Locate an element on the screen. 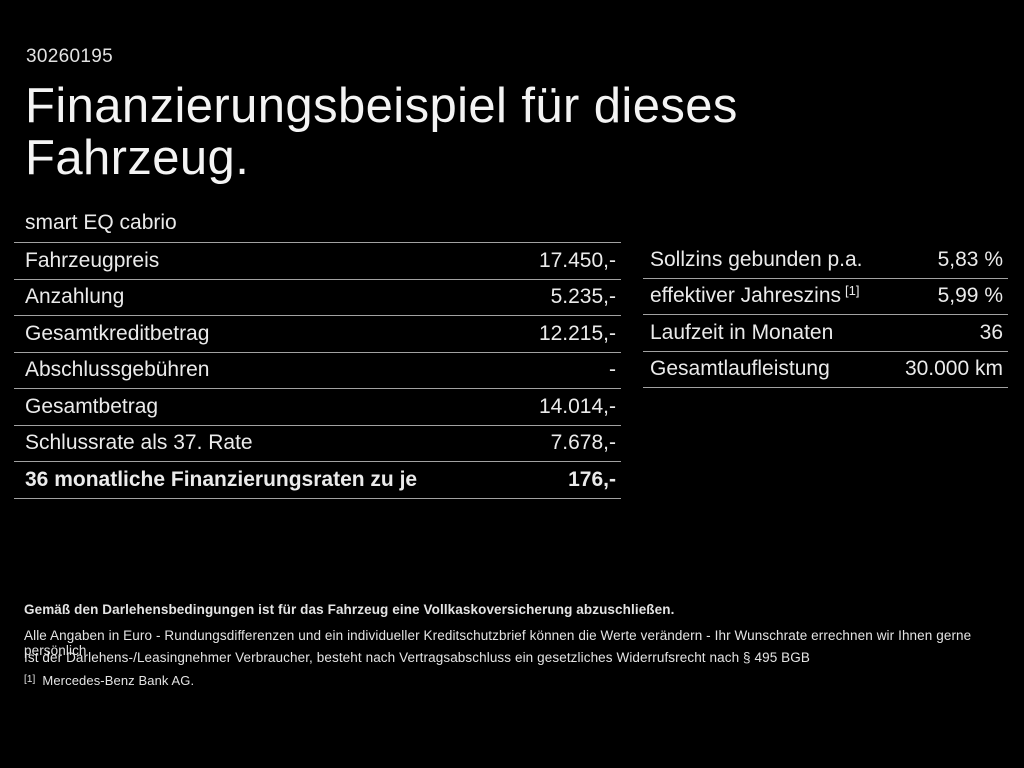  table-row: Abschlussgebühren - is located at coordinates (317, 371).